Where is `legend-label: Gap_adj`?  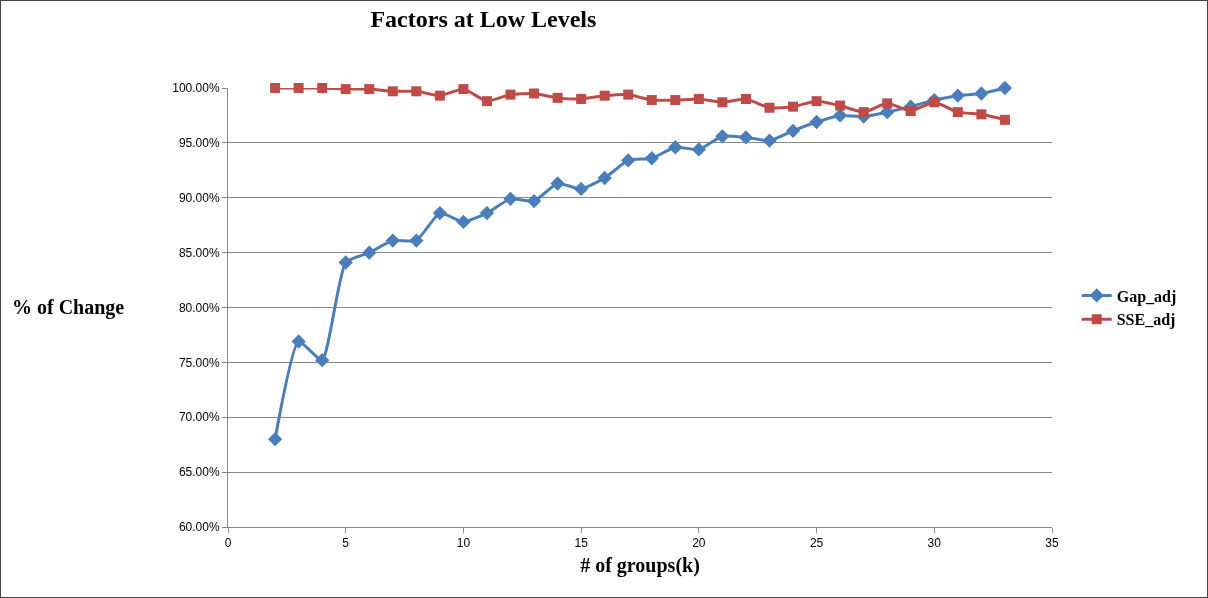
legend-label: Gap_adj is located at coordinates (1146, 296).